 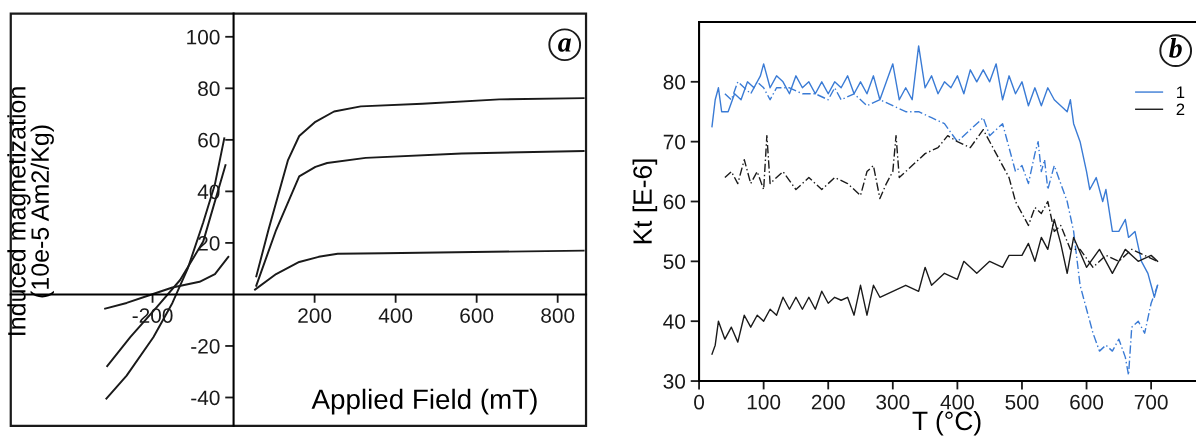 I want to click on x-tick-label: 500, so click(x=1022, y=402).